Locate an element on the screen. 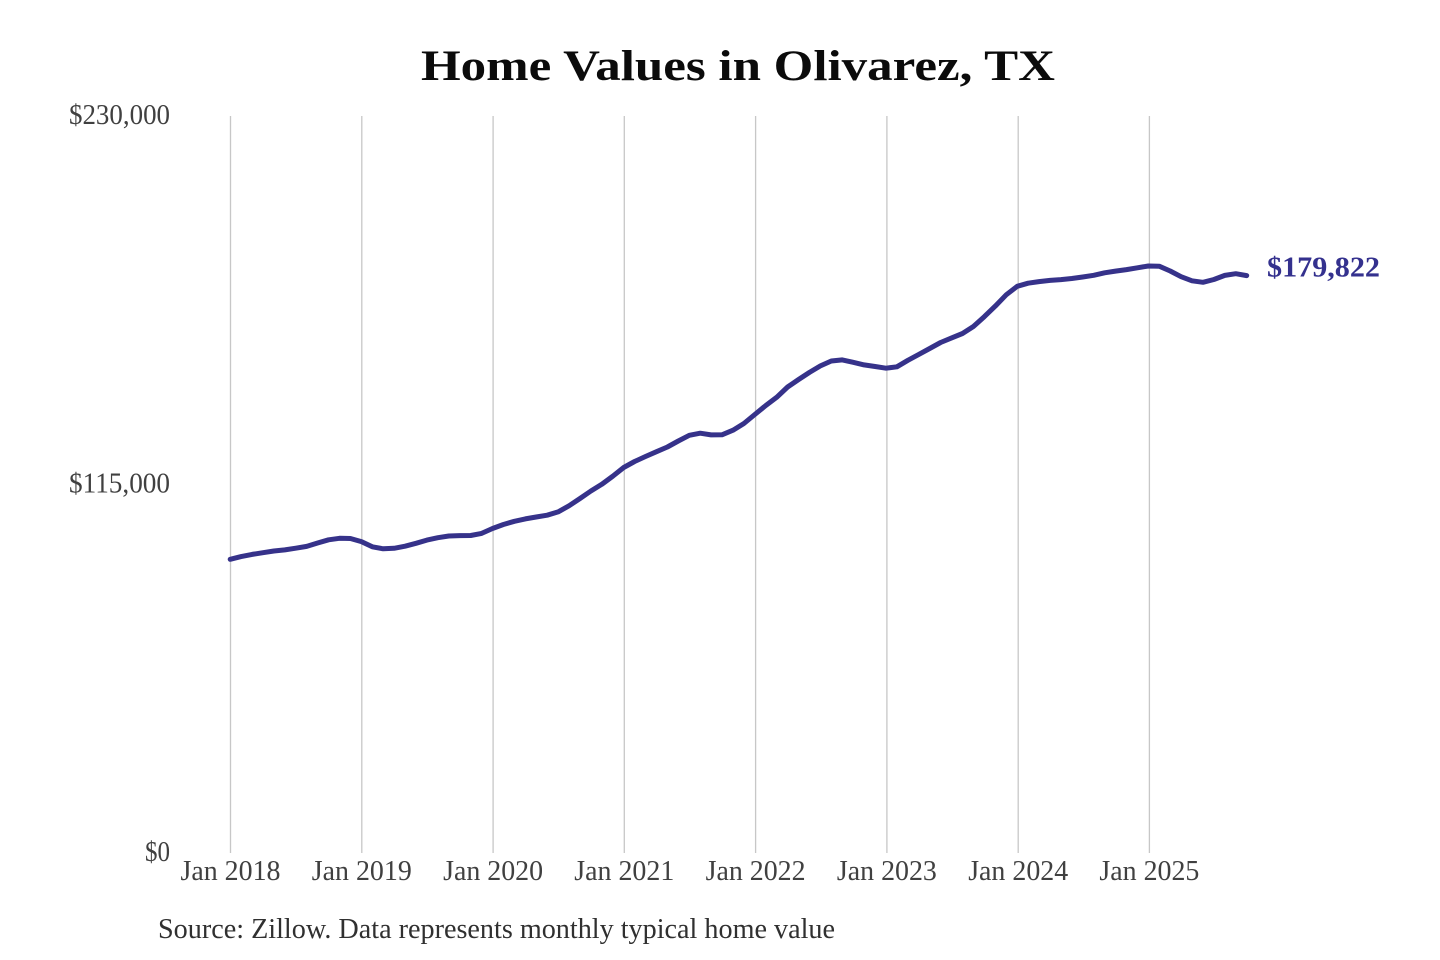 This screenshot has height=960, width=1440. svg-text: Jan 2024 is located at coordinates (1018, 871).